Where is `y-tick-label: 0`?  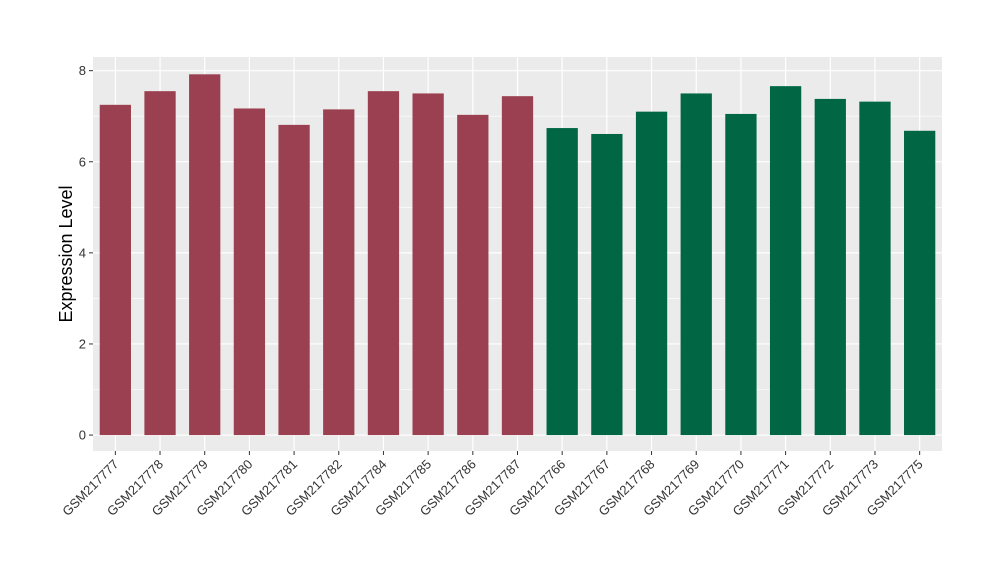
y-tick-label: 0 is located at coordinates (82, 435).